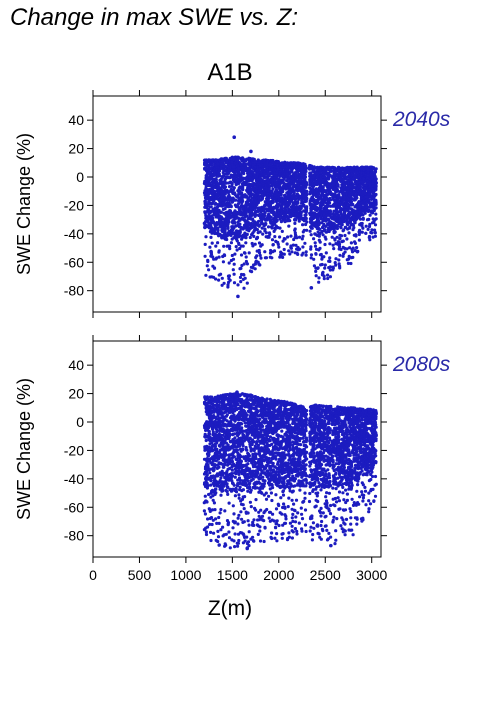  Describe the element at coordinates (24, 204) in the screenshot. I see `y-axis-label: SWE Change (%)` at that location.